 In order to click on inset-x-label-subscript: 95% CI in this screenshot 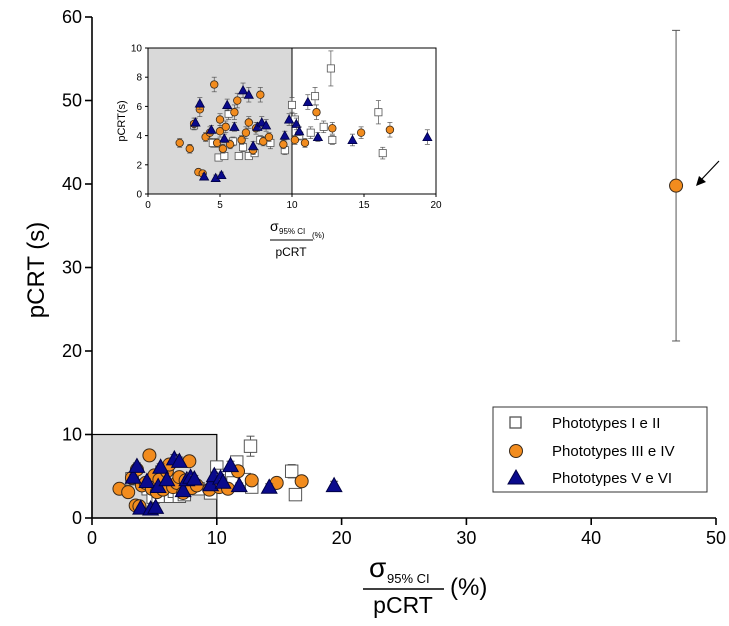, I will do `click(292, 231)`.